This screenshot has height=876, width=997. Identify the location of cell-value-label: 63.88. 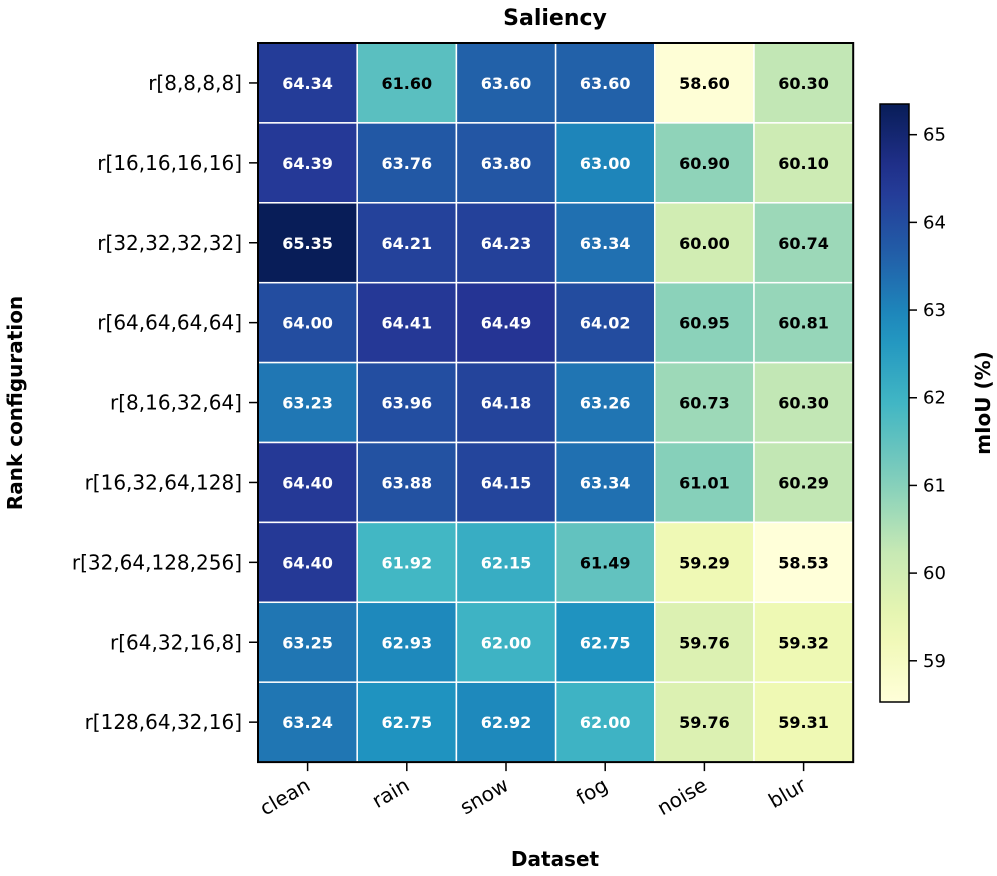
(406, 482).